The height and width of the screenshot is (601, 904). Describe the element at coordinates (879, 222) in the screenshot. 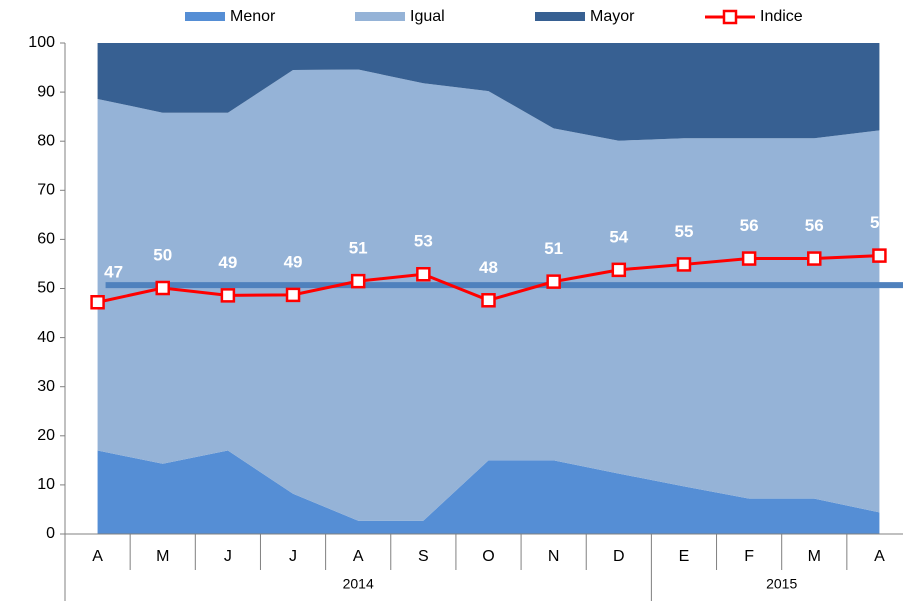

I see `data-label: 57` at that location.